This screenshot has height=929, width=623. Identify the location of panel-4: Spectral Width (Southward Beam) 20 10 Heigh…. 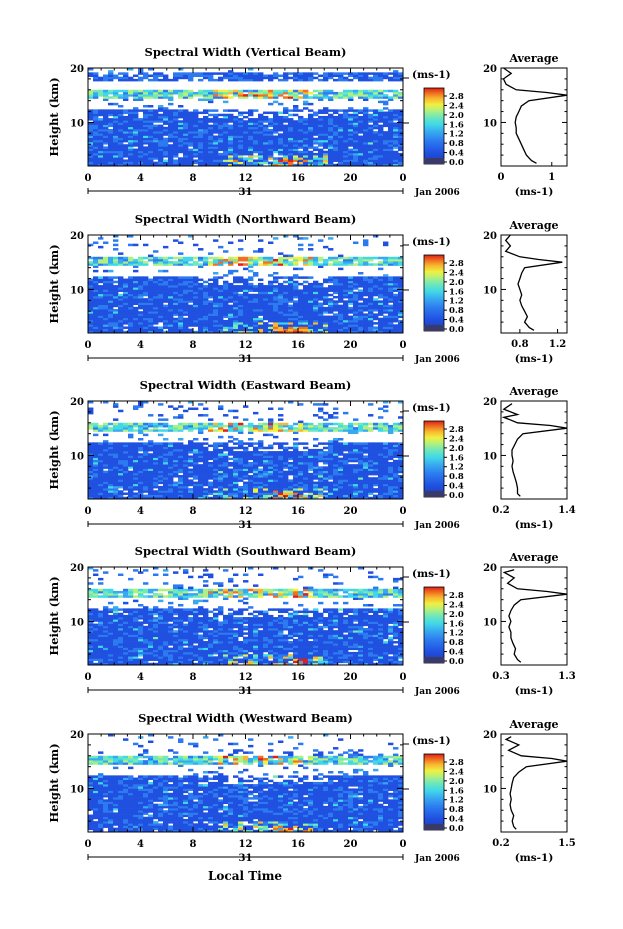
(311, 620).